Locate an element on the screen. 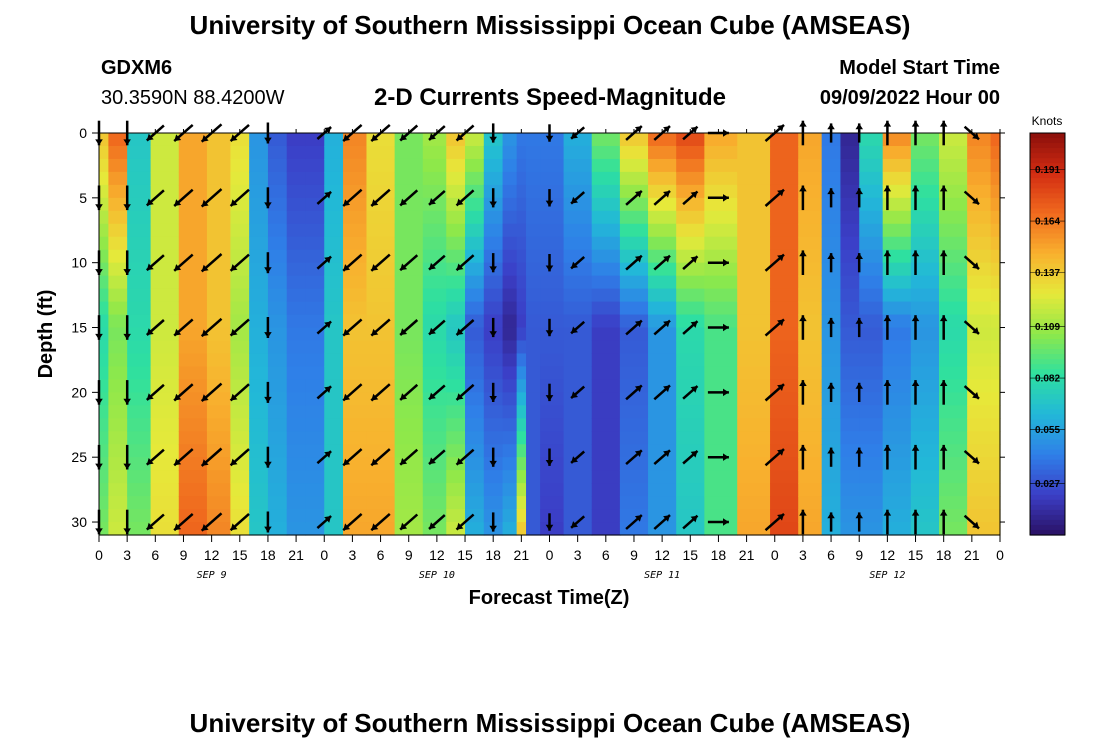 Image resolution: width=1100 pixels, height=750 pixels. date-label: SEP 11 is located at coordinates (662, 575).